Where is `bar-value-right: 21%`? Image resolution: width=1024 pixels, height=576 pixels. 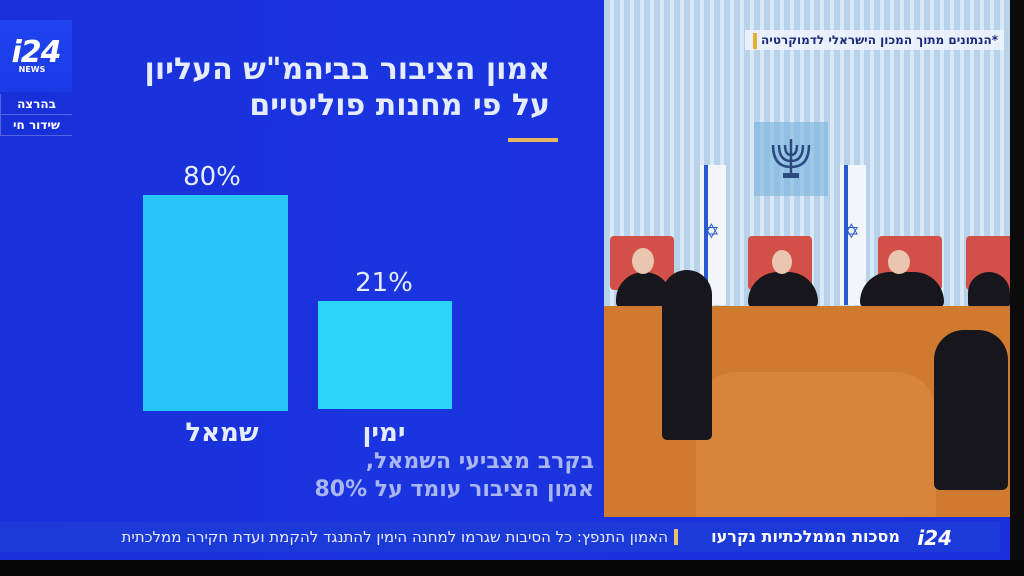
bar-value-right: 21% is located at coordinates (384, 283).